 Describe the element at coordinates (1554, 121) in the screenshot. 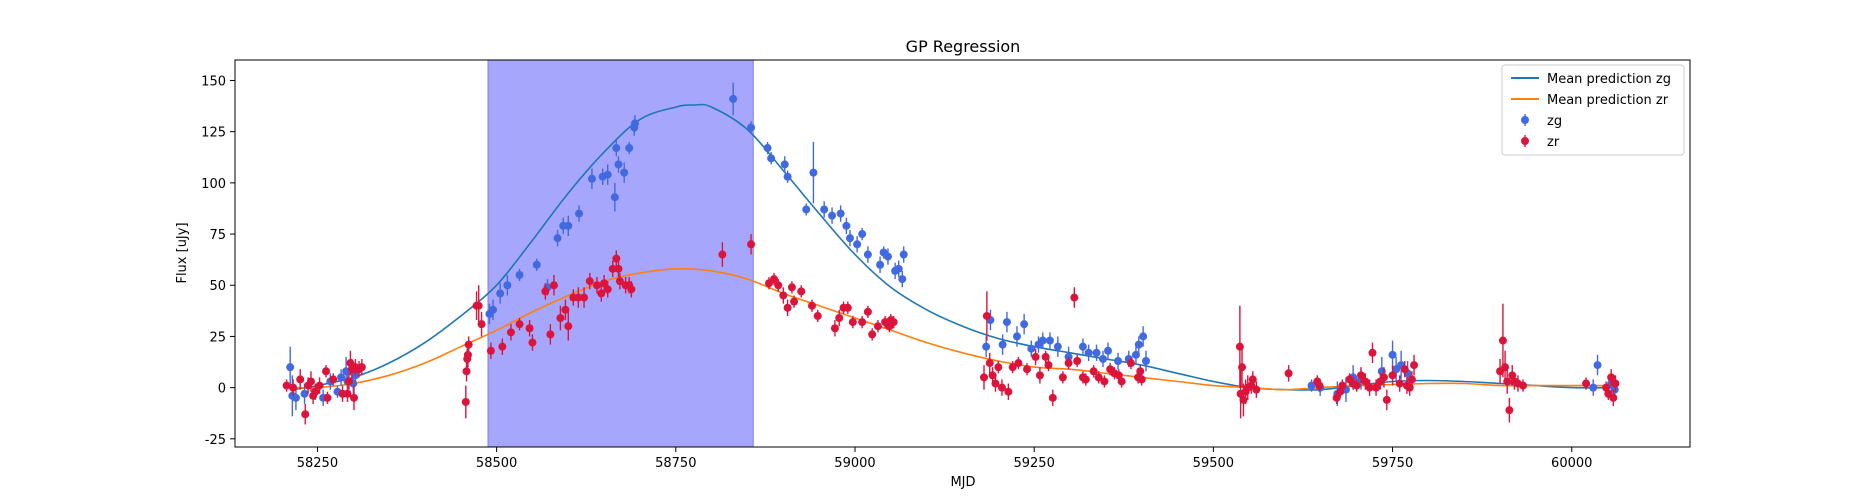

I see `legend-label: zg` at that location.